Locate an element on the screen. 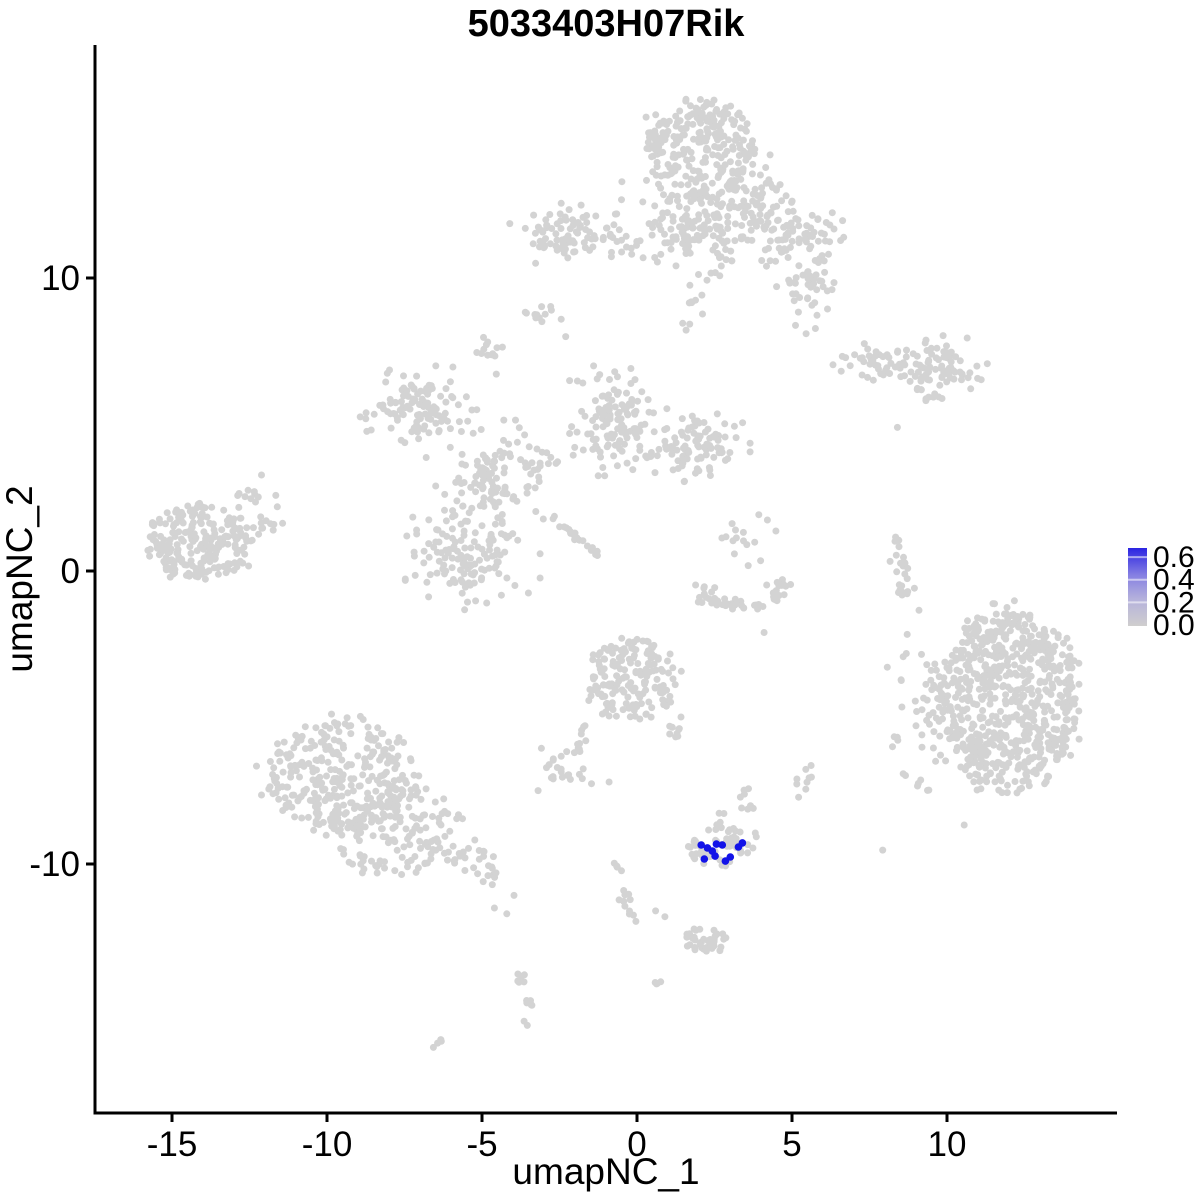 This screenshot has height=1200, width=1200. colorbar is located at coordinates (1137, 587).